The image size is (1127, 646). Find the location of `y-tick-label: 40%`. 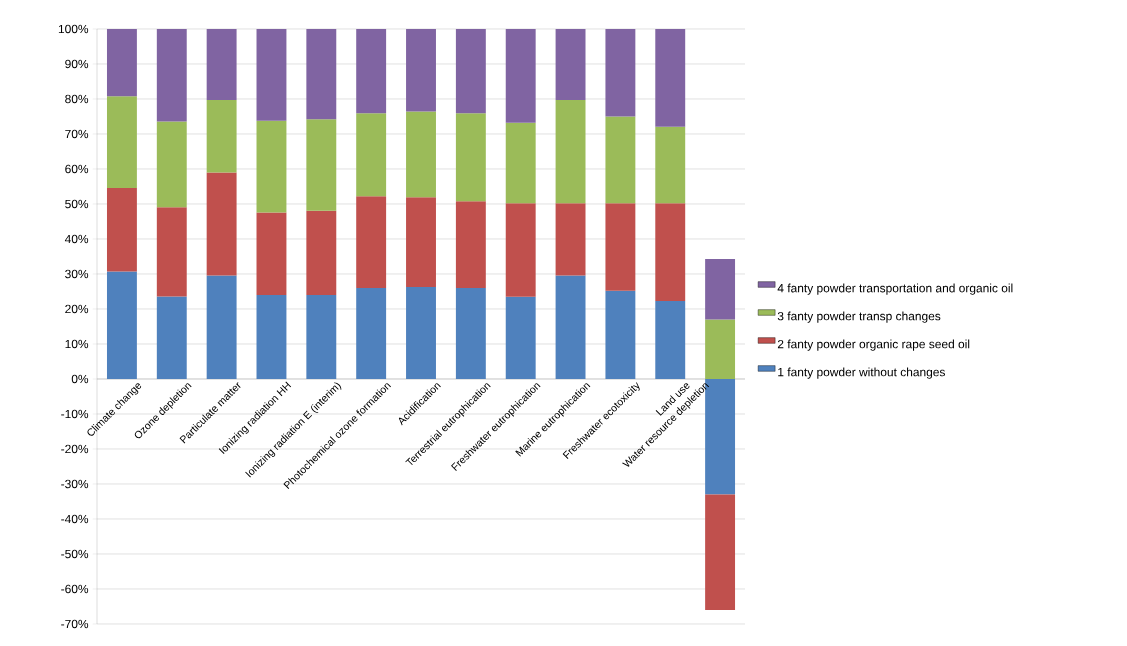

y-tick-label: 40% is located at coordinates (76, 239).